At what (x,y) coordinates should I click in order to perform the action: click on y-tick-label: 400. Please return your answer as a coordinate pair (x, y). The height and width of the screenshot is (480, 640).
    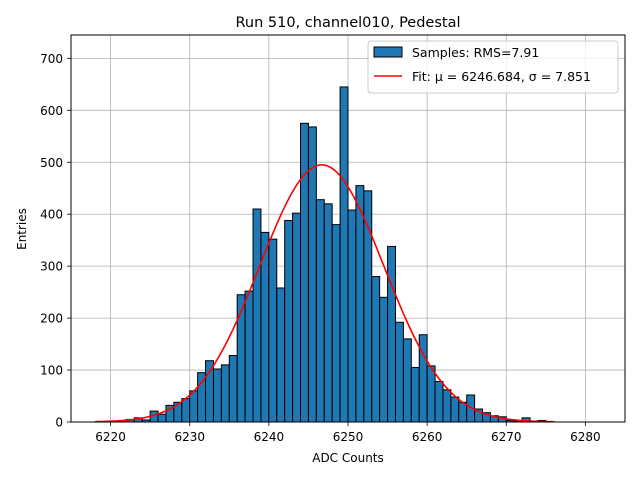
    Looking at the image, I should click on (51, 215).